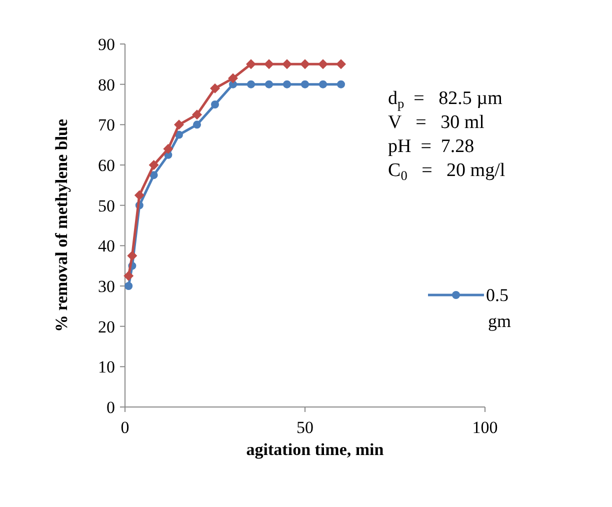  What do you see at coordinates (431, 146) in the screenshot?
I see `annotation: pH = 7.28` at bounding box center [431, 146].